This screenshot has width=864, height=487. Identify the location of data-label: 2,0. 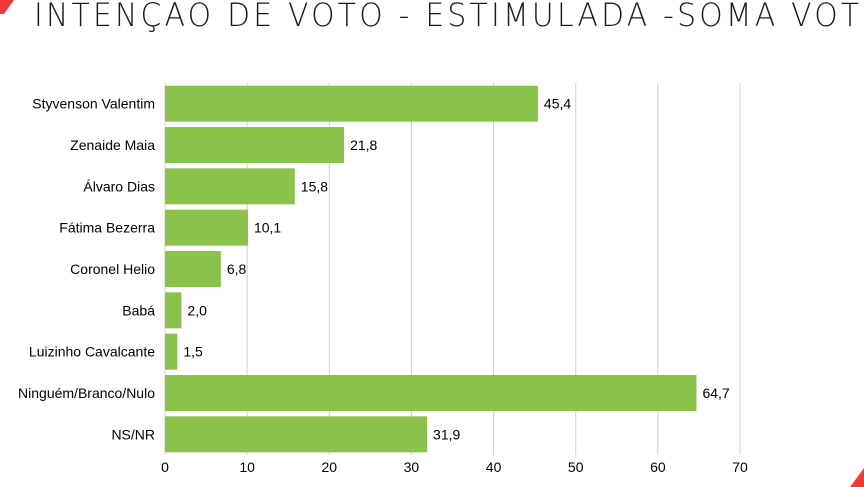
(197, 310).